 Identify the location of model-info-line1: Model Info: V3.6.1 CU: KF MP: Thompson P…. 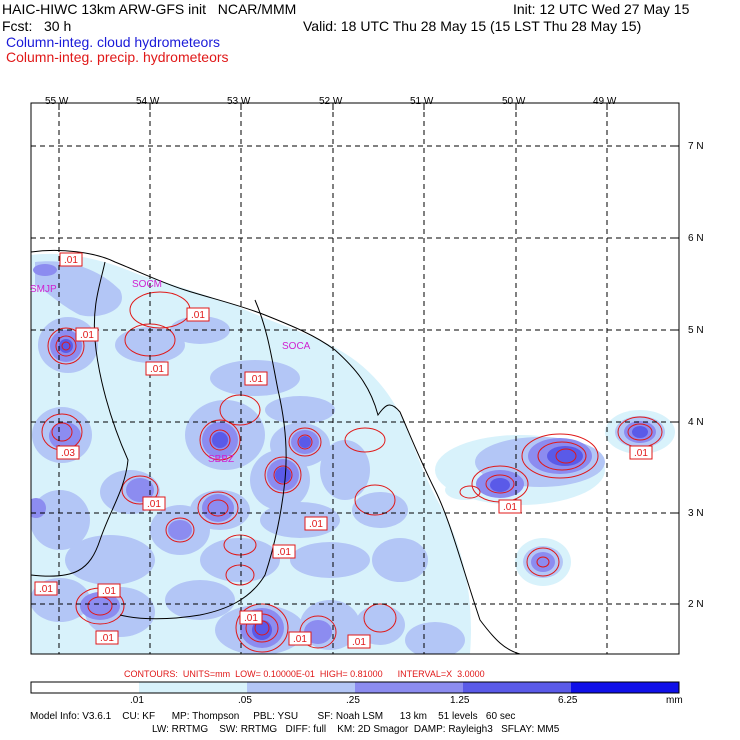
(273, 716).